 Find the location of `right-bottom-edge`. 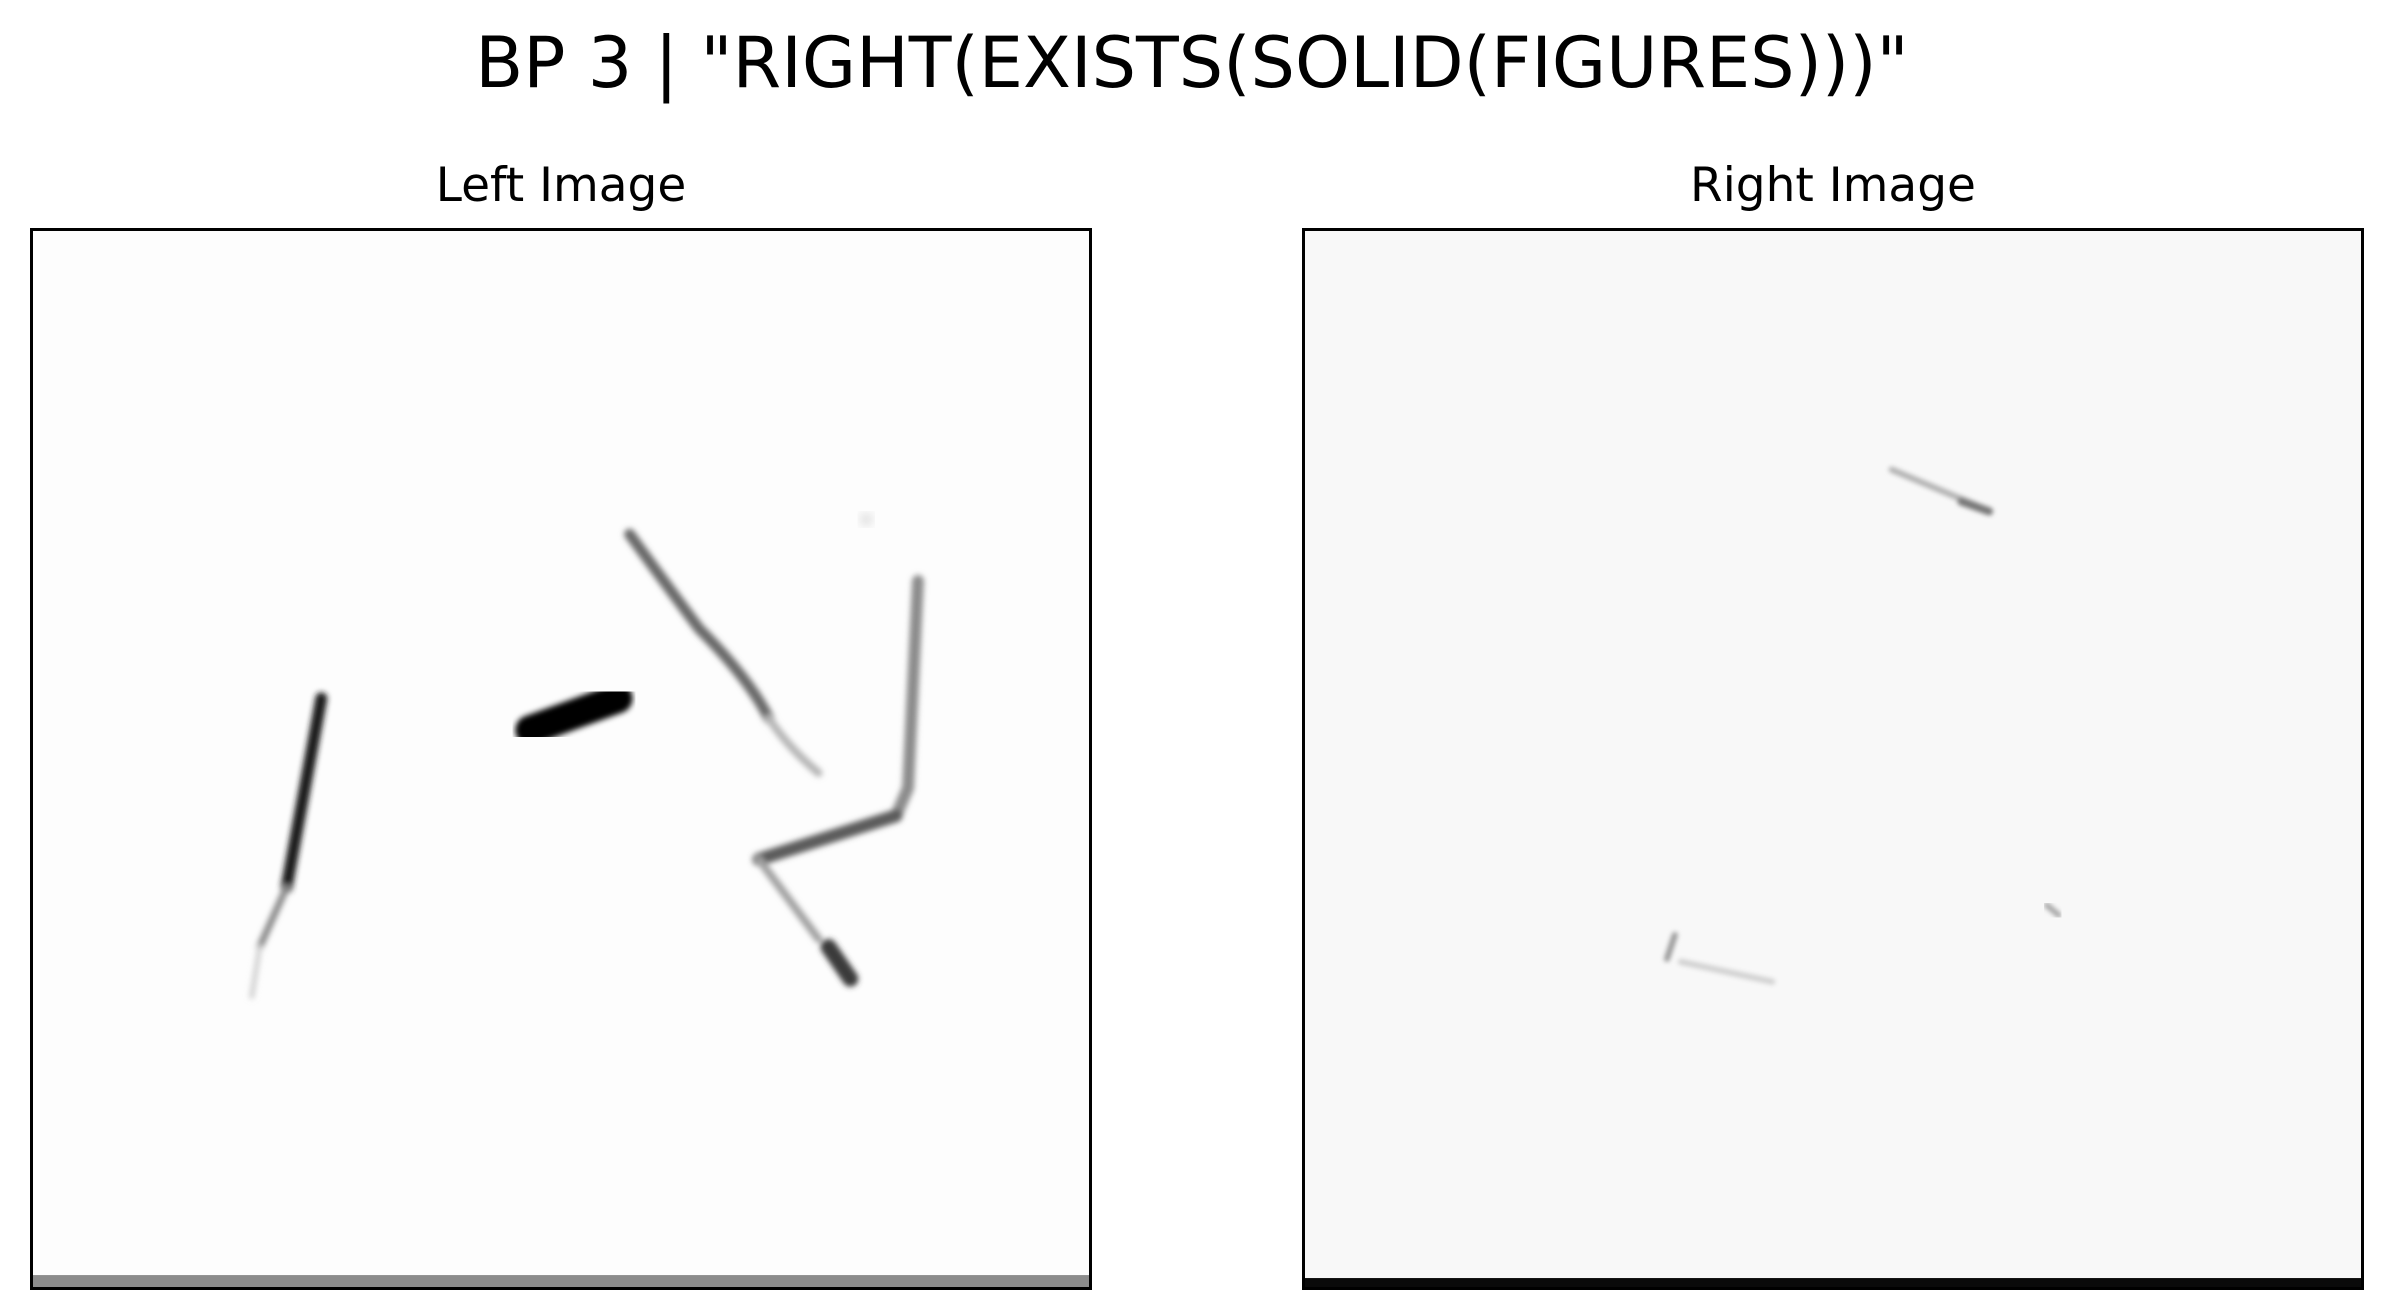

right-bottom-edge is located at coordinates (1833, 1282).